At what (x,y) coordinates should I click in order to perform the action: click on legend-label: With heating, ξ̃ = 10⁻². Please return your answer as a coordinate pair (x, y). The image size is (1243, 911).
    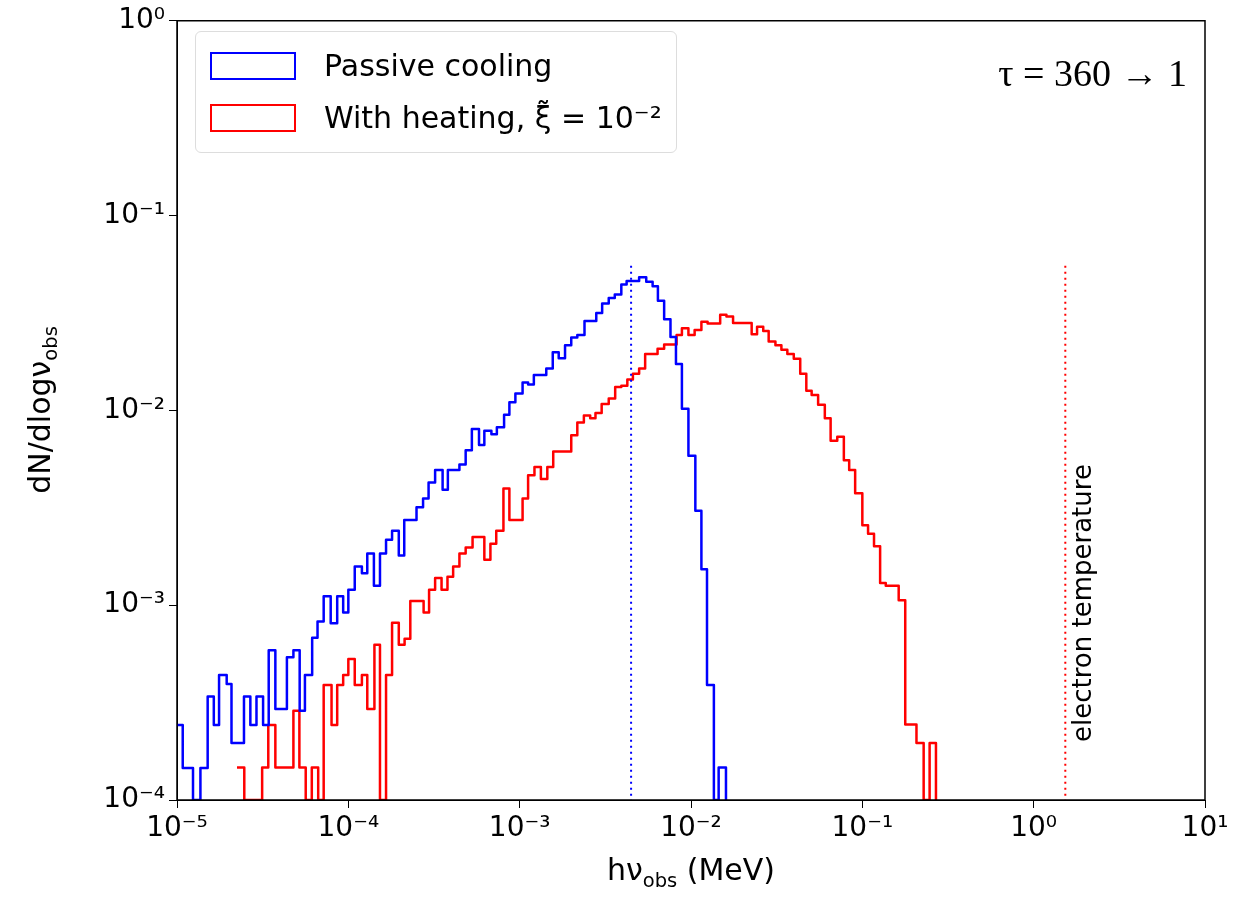
    Looking at the image, I should click on (493, 118).